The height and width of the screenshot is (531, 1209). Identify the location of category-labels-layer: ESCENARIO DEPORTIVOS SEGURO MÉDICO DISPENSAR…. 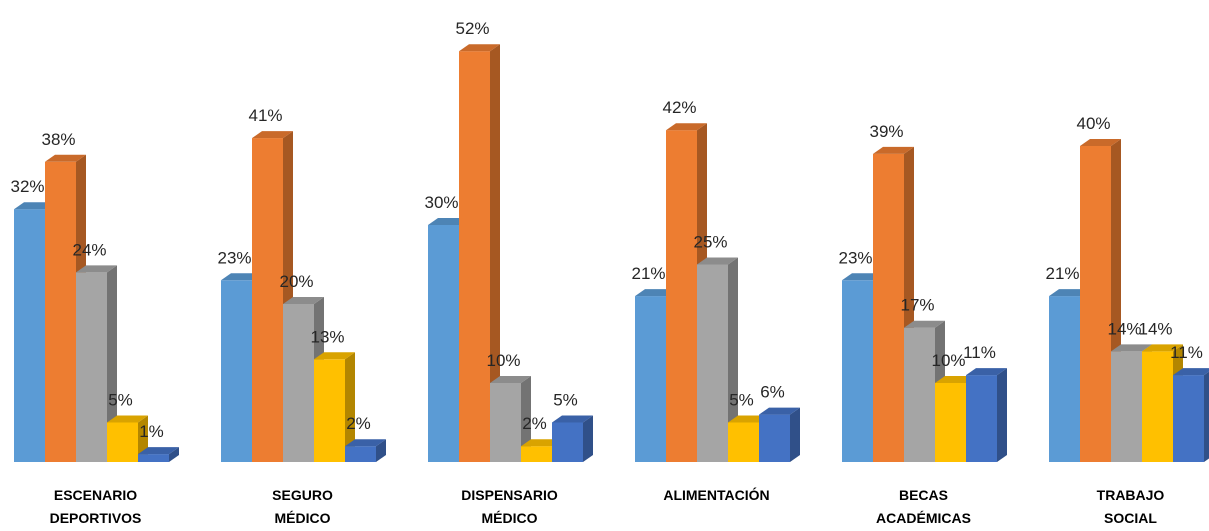
(607, 506).